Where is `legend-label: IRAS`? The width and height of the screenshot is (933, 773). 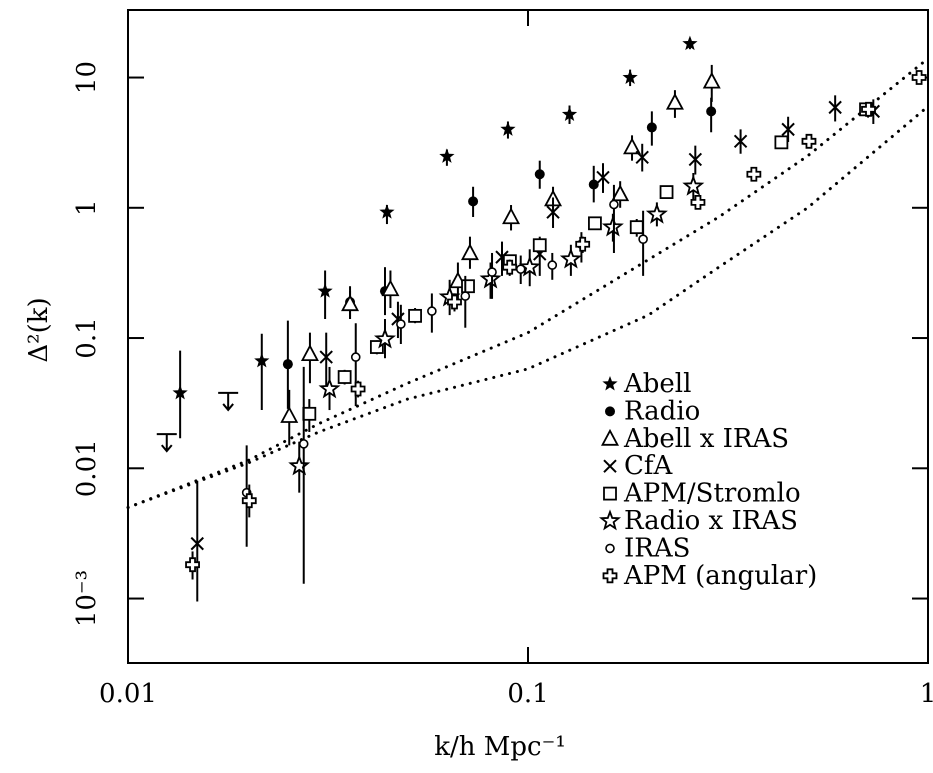 legend-label: IRAS is located at coordinates (657, 548).